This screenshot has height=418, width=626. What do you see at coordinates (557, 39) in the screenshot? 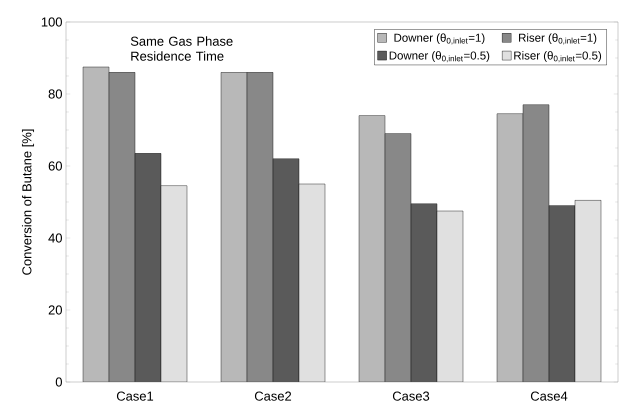
I see `legend-label: Riser (θ$_{0,inlet}$=1)` at bounding box center [557, 39].